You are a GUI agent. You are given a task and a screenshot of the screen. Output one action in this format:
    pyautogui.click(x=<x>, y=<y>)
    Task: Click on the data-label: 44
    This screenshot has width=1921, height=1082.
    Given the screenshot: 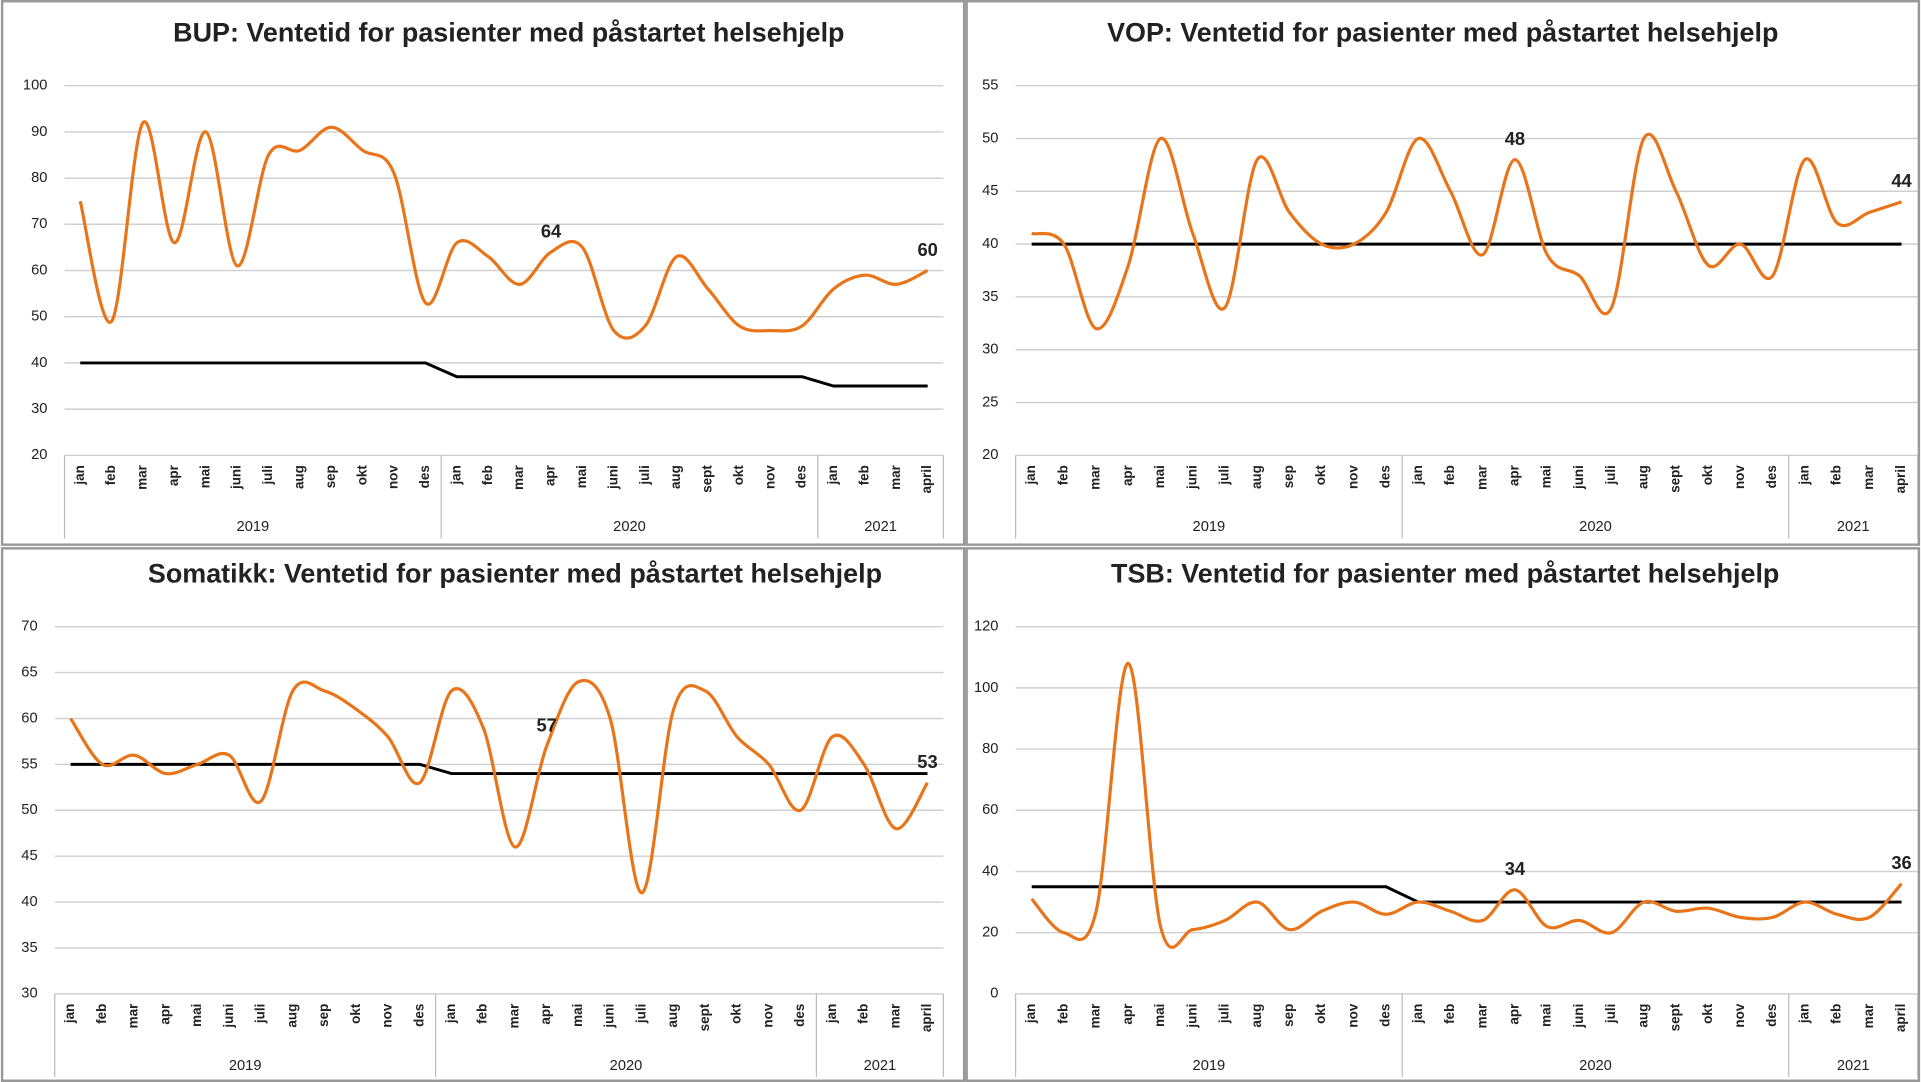 What is the action you would take?
    pyautogui.click(x=1901, y=180)
    